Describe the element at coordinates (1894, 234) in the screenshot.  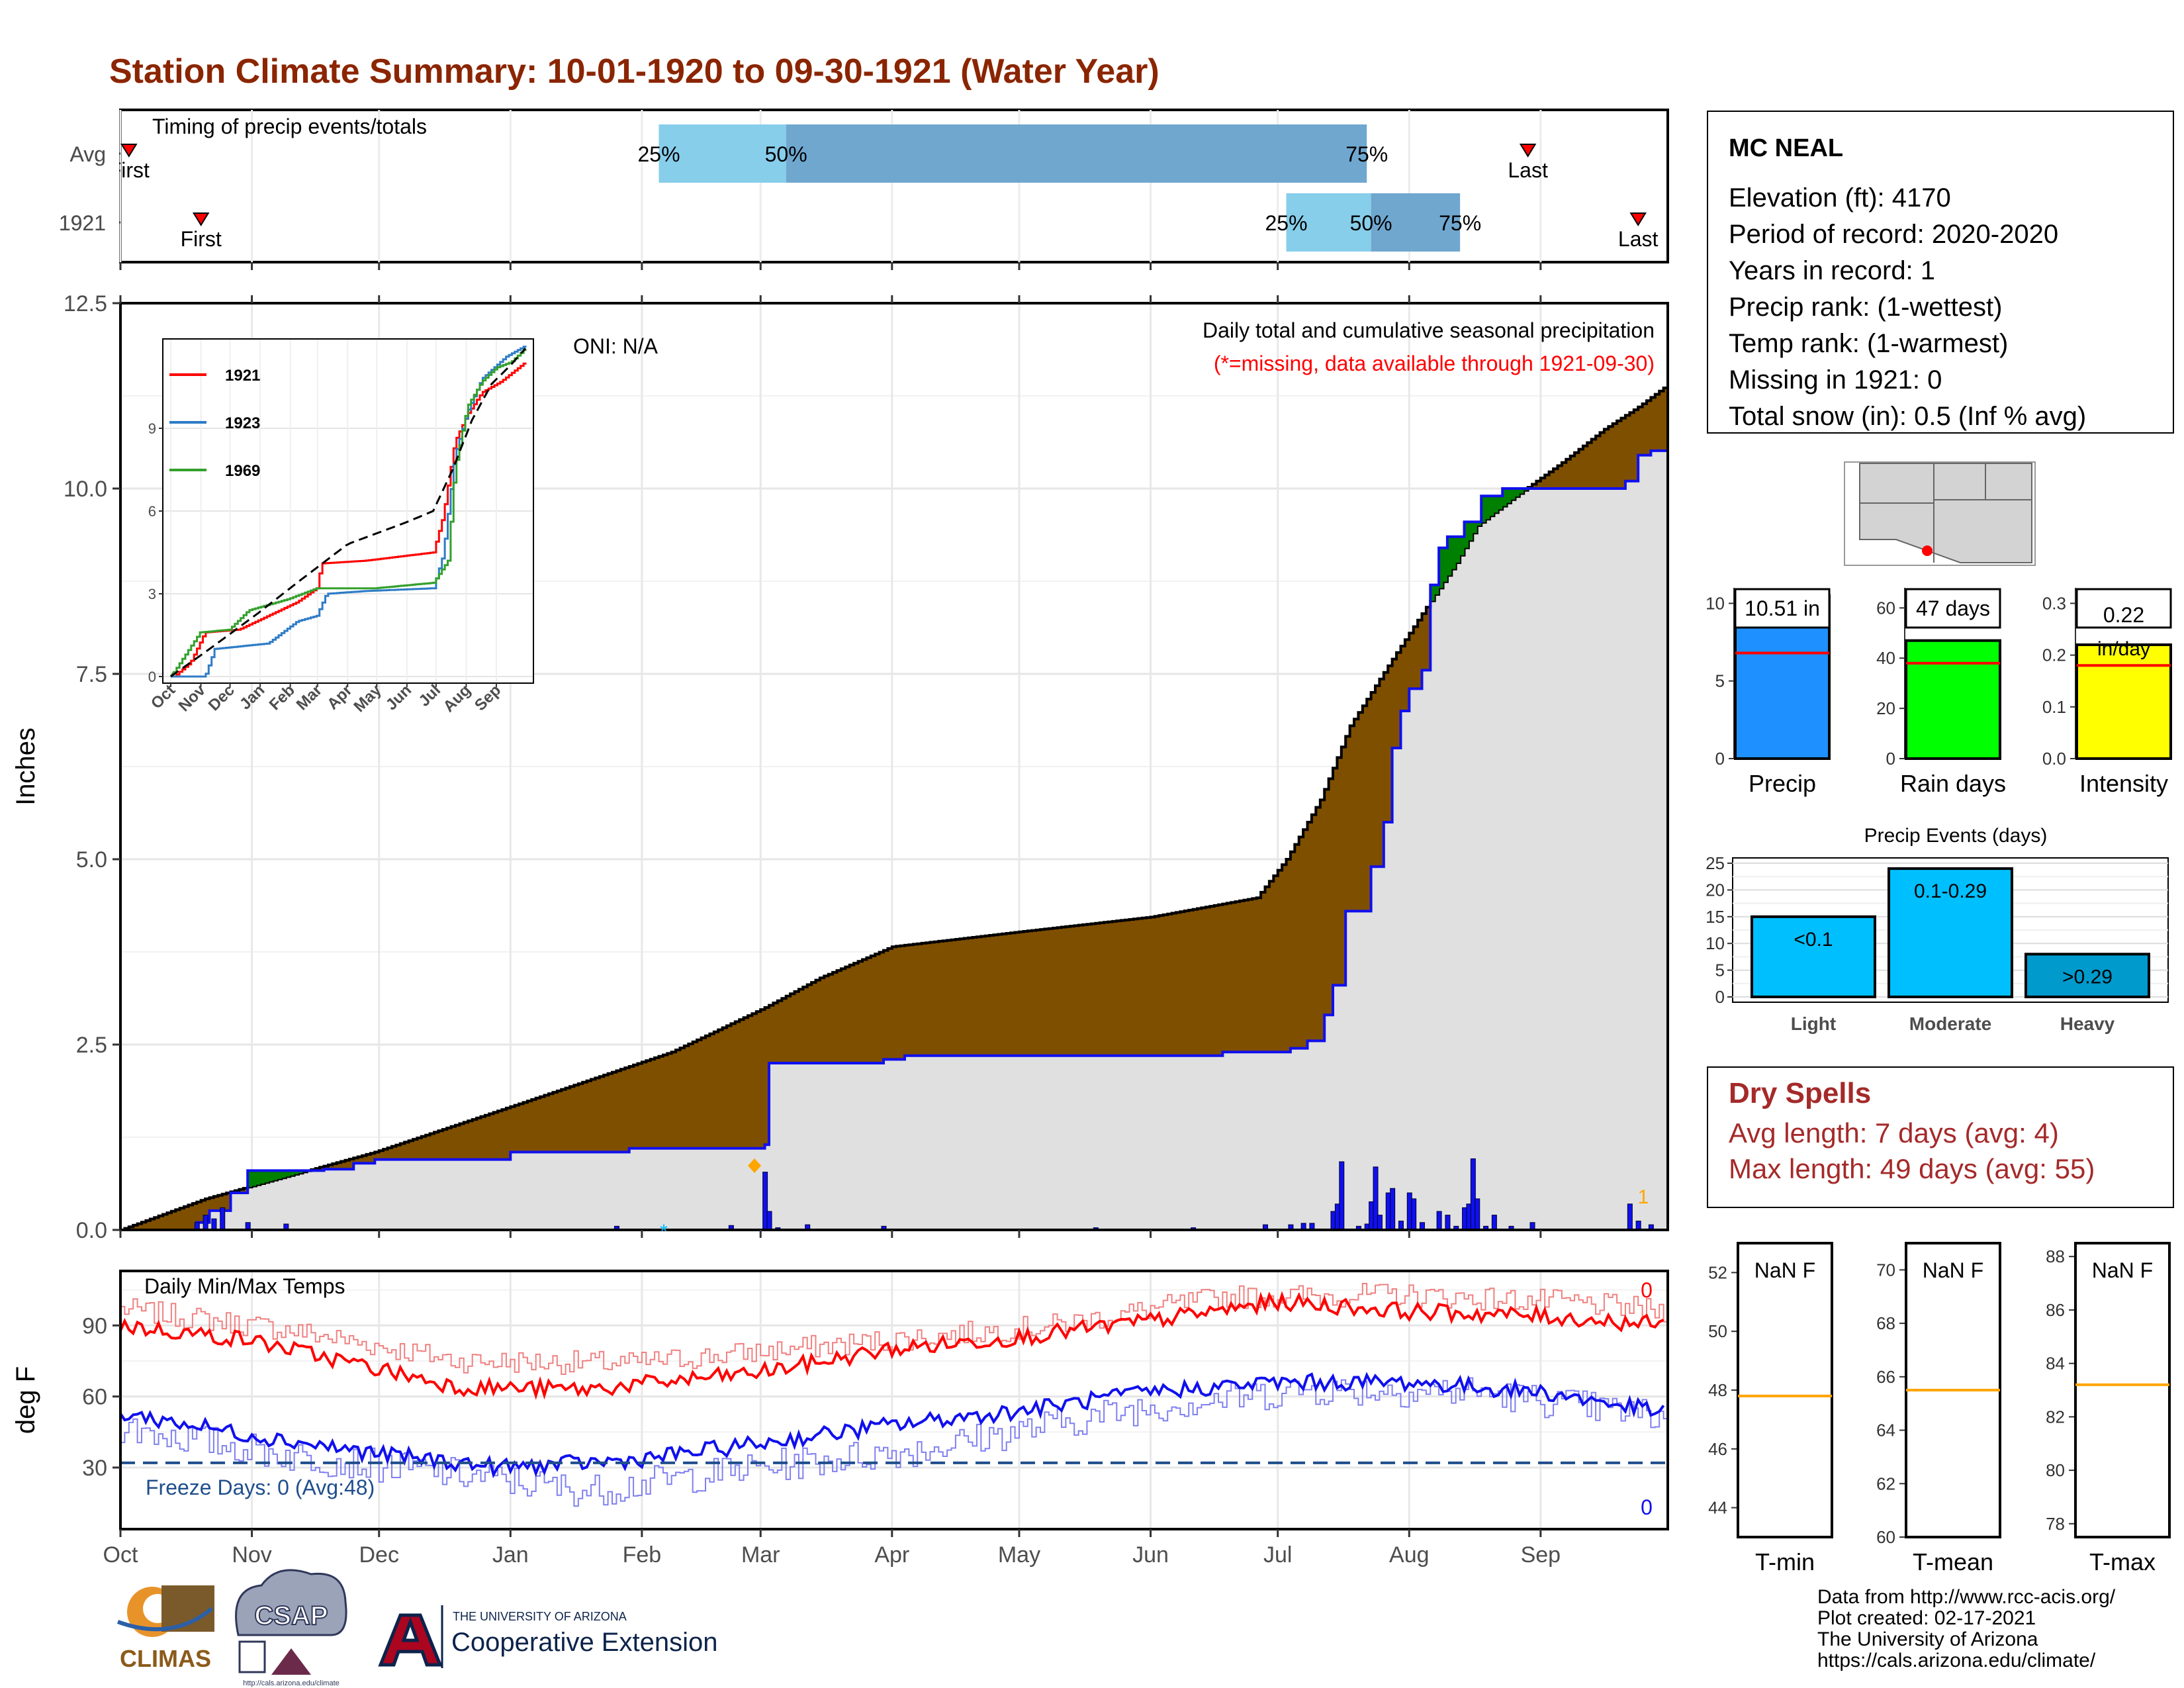
I see `station-info-line: Period of record: 2020-2020` at that location.